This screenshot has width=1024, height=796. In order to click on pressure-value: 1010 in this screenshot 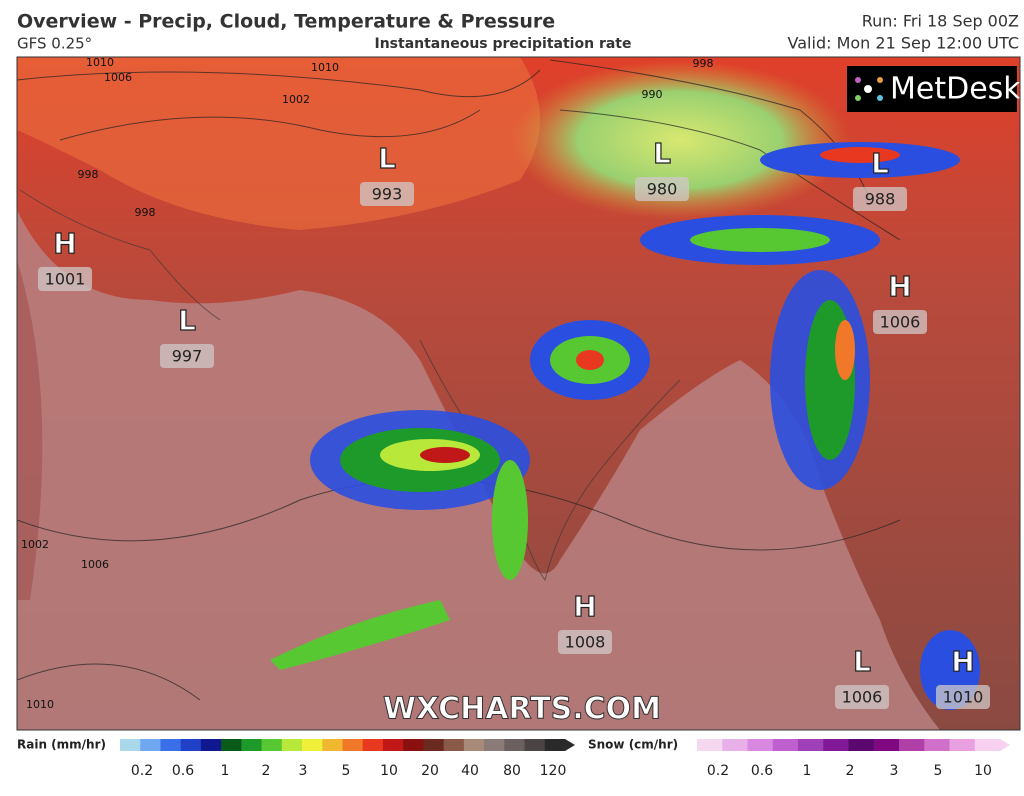, I will do `click(963, 697)`.